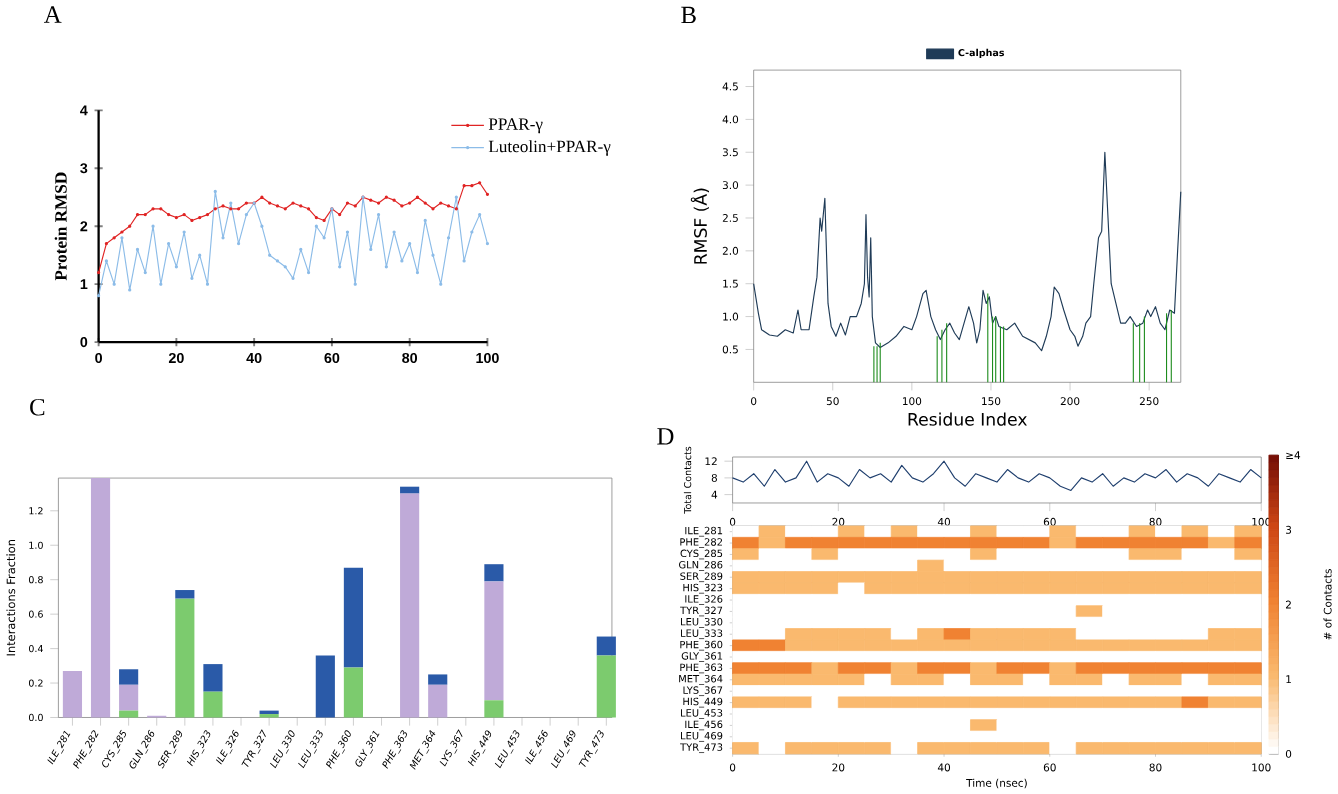 This screenshot has height=794, width=1338. What do you see at coordinates (967, 419) in the screenshot?
I see `x-axis-title: Residue Index` at bounding box center [967, 419].